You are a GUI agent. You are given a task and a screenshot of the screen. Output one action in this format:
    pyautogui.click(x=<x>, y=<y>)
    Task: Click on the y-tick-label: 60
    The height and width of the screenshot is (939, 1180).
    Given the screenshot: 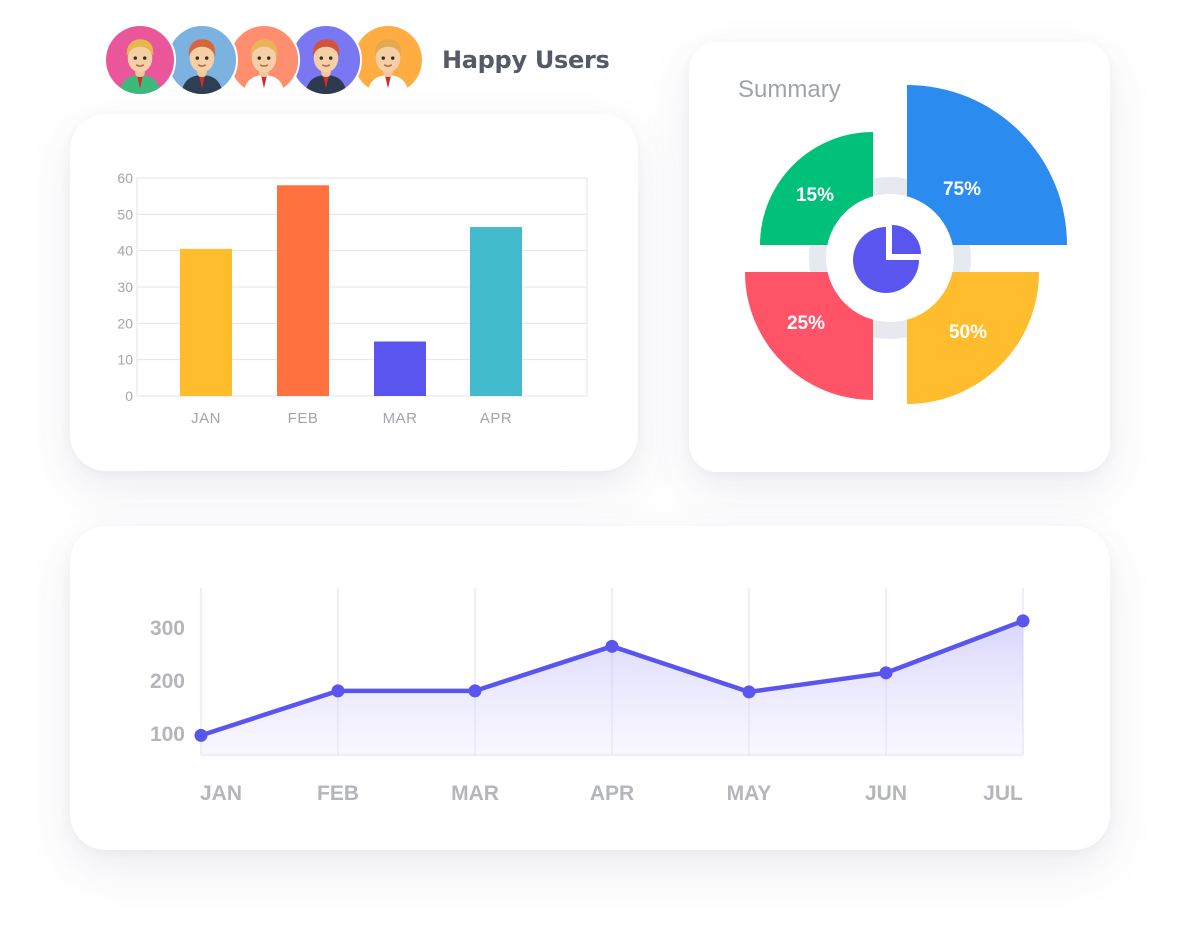 What is the action you would take?
    pyautogui.click(x=125, y=178)
    